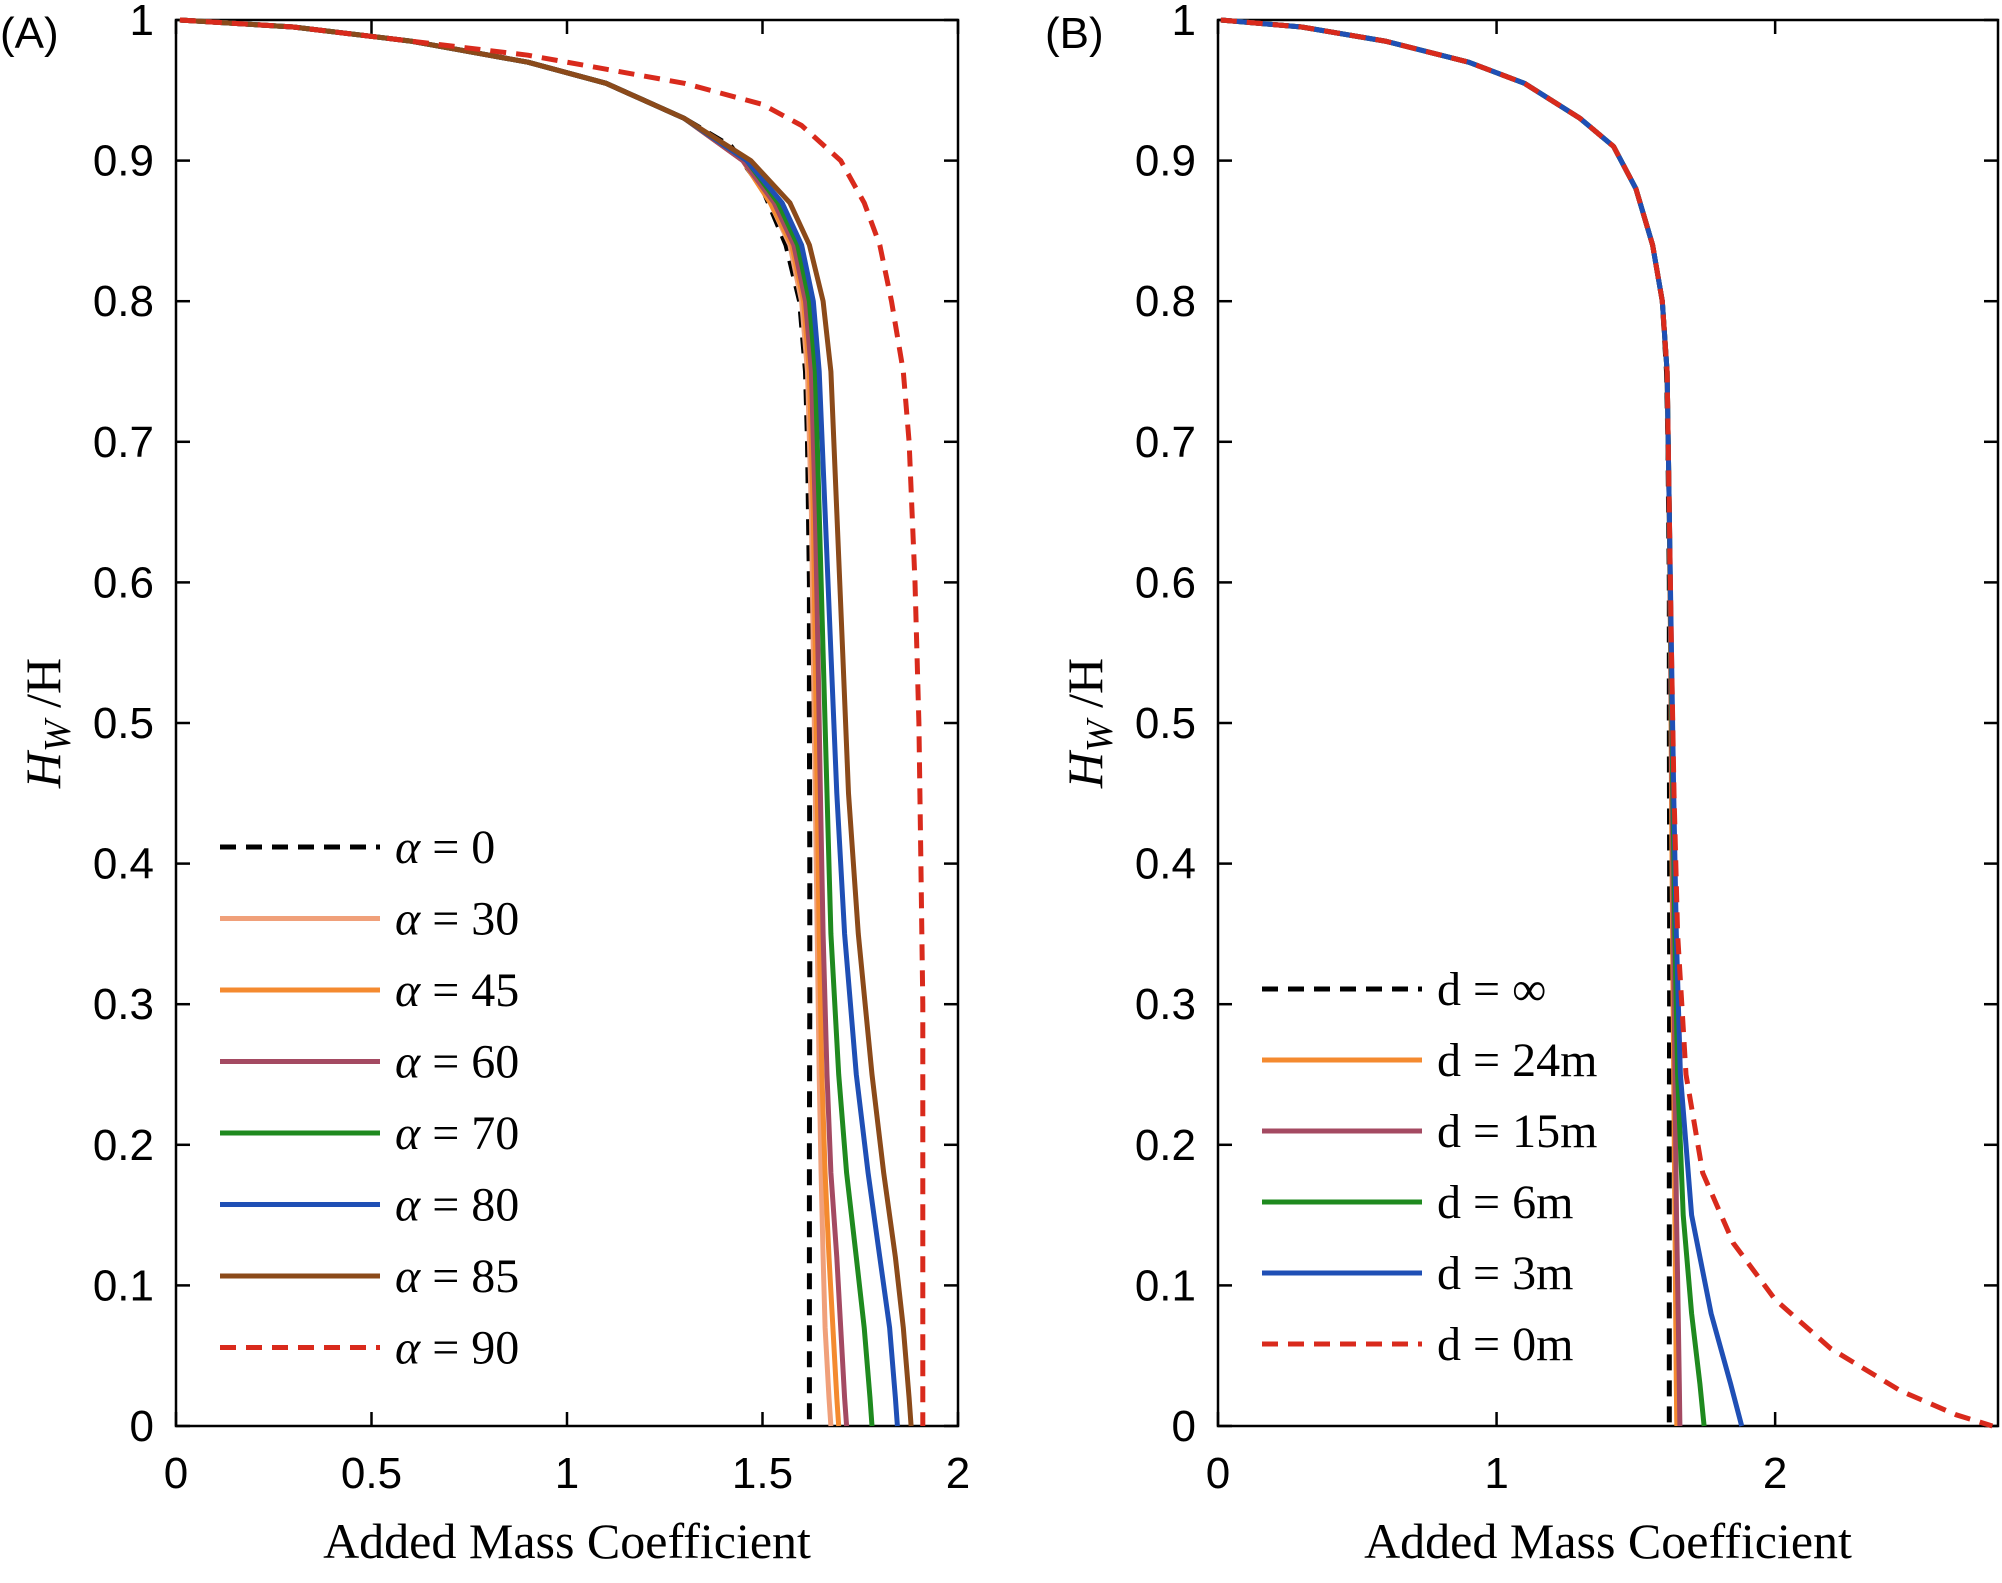  What do you see at coordinates (371, 1473) in the screenshot?
I see `x-tick-label: 0.5` at bounding box center [371, 1473].